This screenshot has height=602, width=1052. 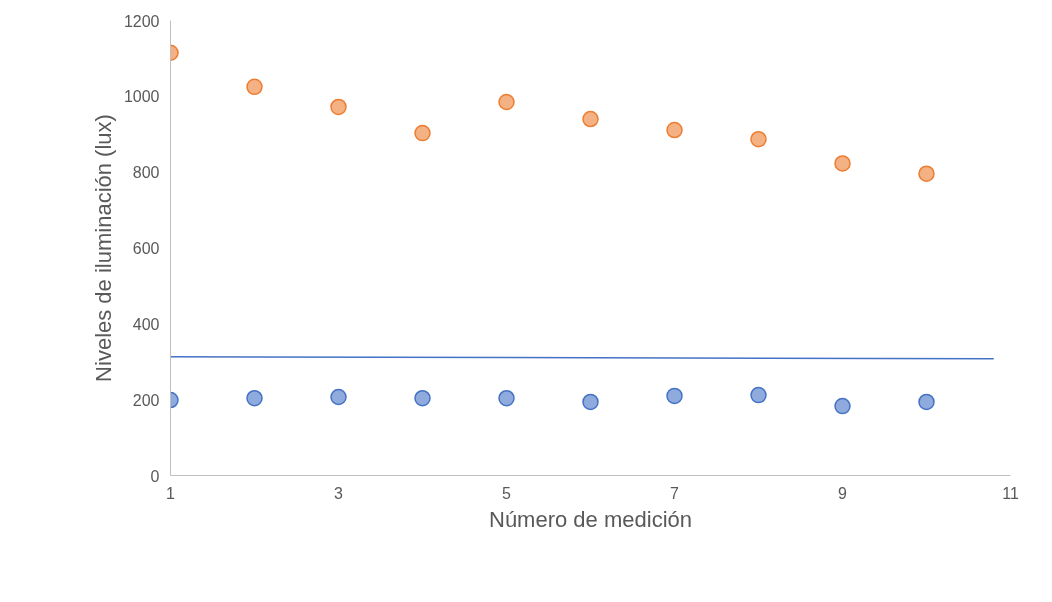 What do you see at coordinates (507, 493) in the screenshot?
I see `x-tick-label: 5` at bounding box center [507, 493].